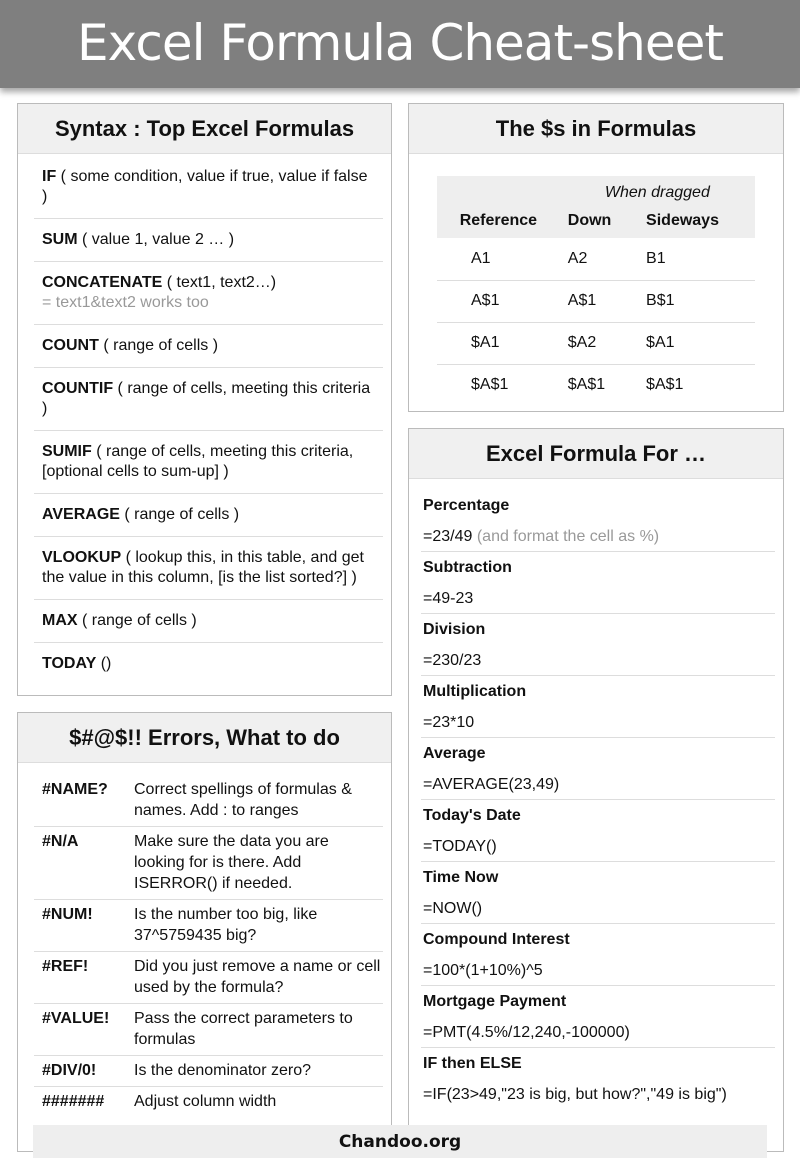 The height and width of the screenshot is (1159, 800). Describe the element at coordinates (204, 738) in the screenshot. I see `errors-heading: $#@$!! Errors, What to do` at that location.